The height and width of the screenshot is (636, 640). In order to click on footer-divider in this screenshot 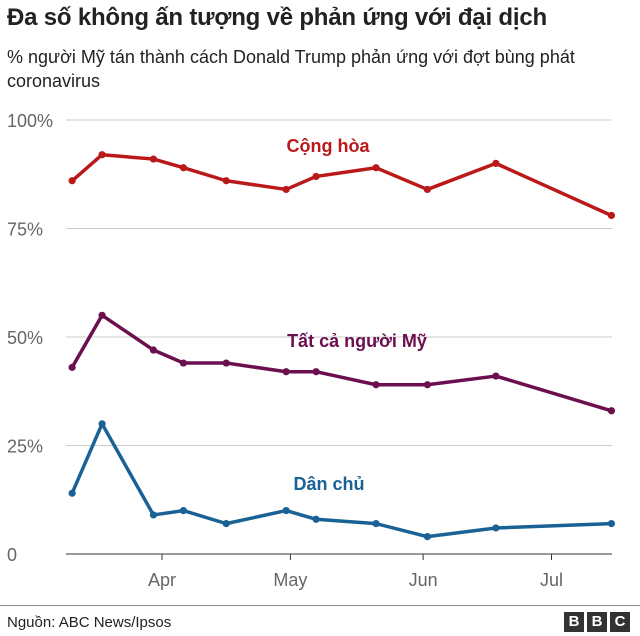, I will do `click(320, 605)`.